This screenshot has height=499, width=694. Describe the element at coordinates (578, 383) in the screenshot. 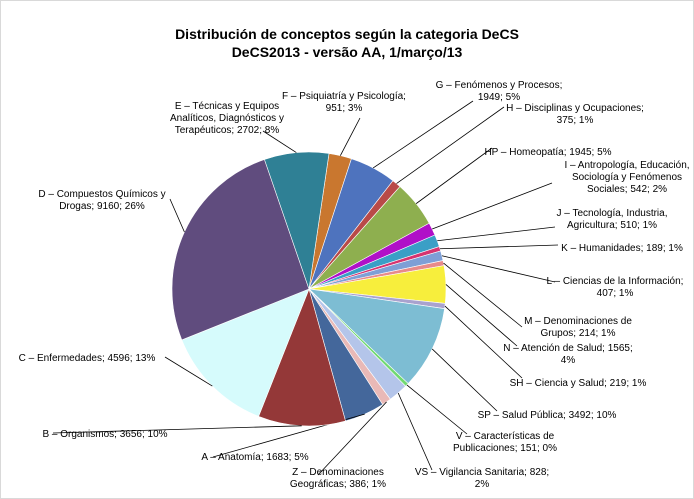

I see `data-label: SH – Ciencia y Salud; 219; 1%` at that location.